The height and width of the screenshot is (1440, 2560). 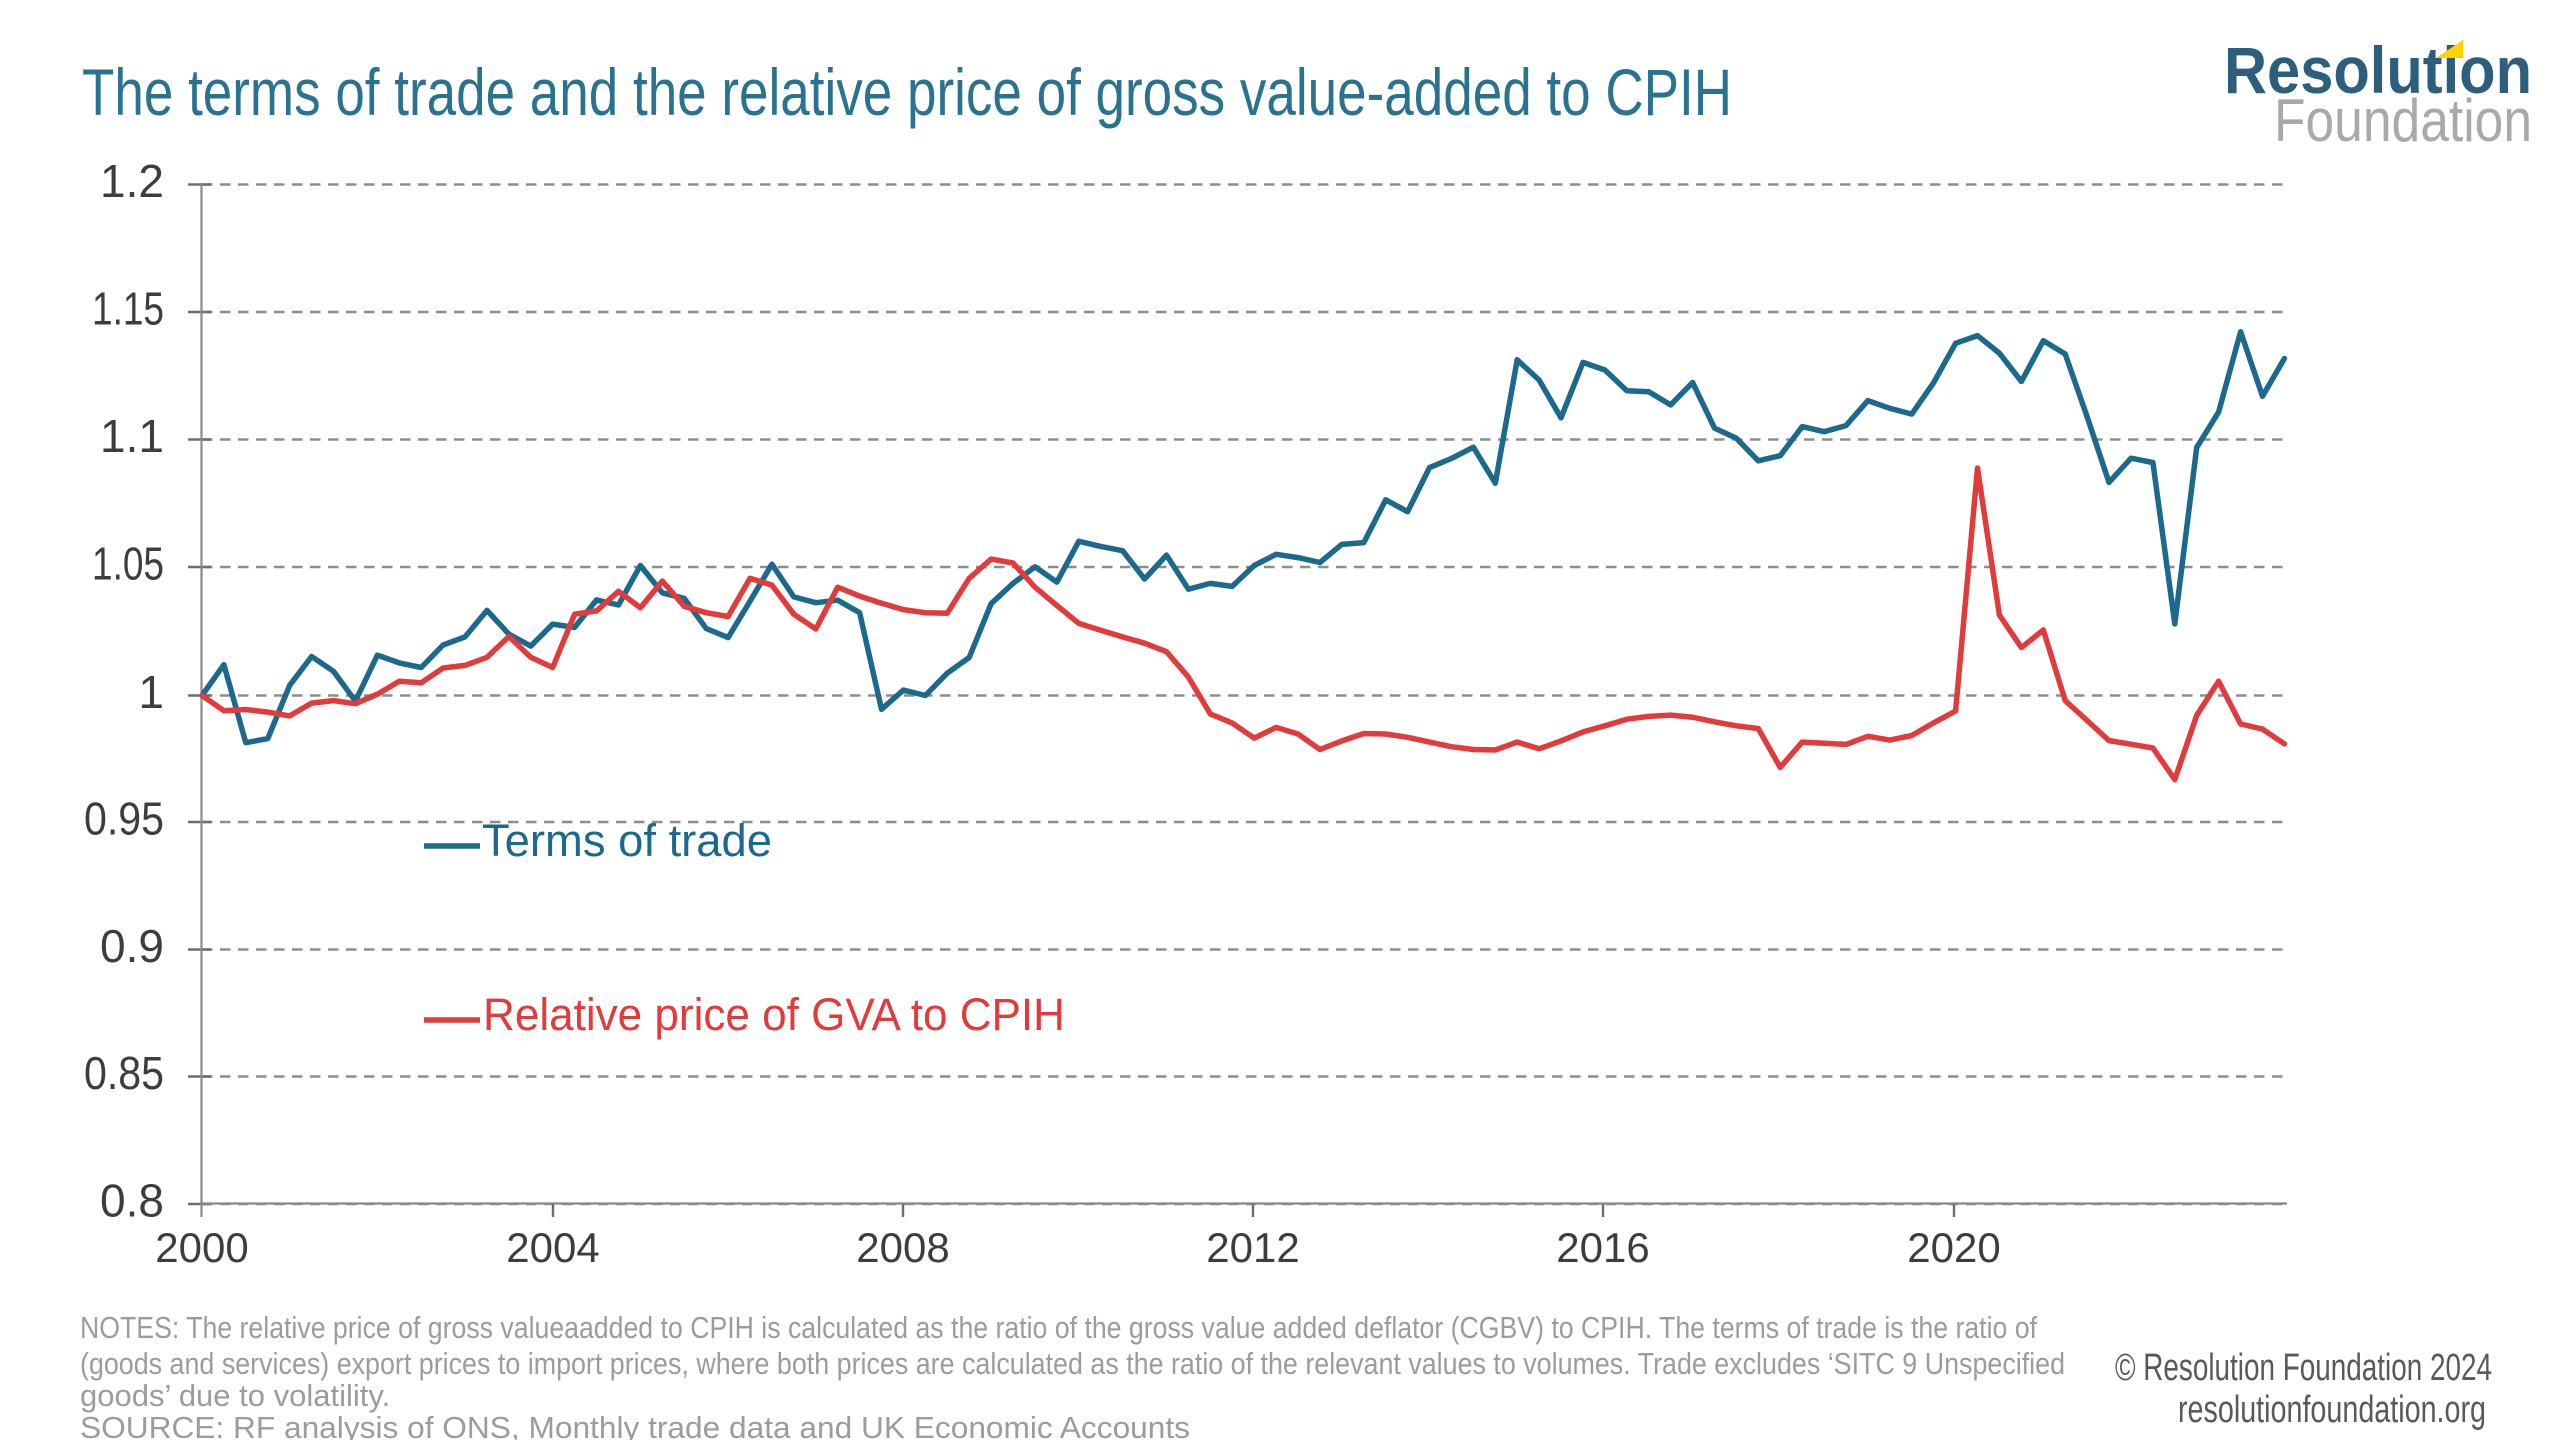 What do you see at coordinates (201, 1247) in the screenshot?
I see `svg-text: 2000` at bounding box center [201, 1247].